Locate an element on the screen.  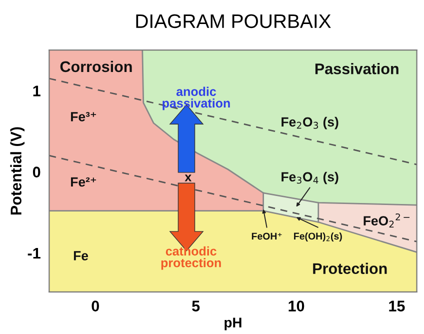
chart-title: DIAGRAM POURBAIX is located at coordinates (233, 21).